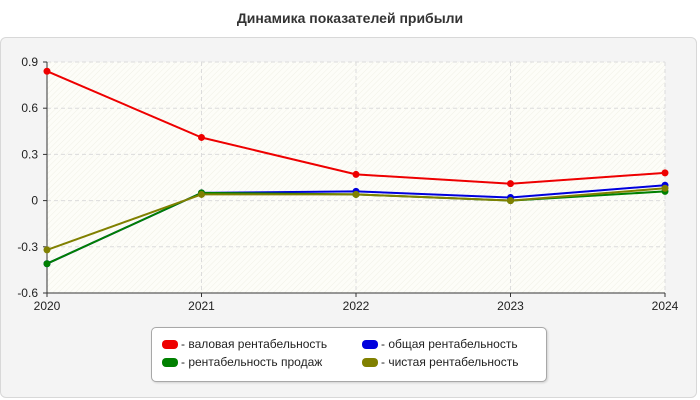 This screenshot has width=700, height=400. I want to click on y-tick-label: 0.6, so click(29, 108).